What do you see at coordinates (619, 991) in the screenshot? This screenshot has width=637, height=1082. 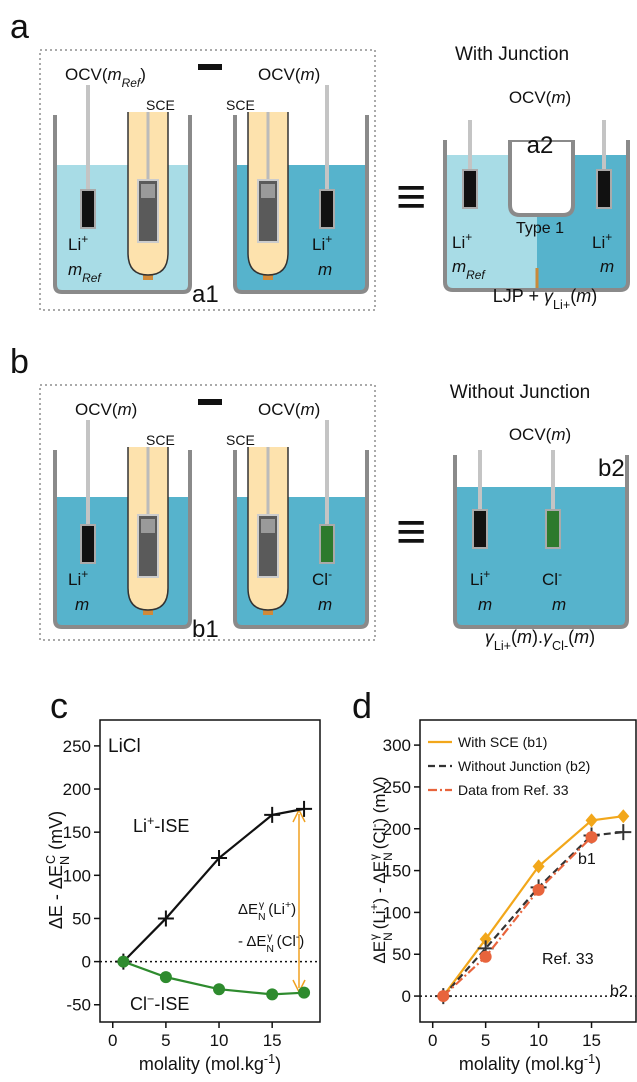 I see `label: b2` at bounding box center [619, 991].